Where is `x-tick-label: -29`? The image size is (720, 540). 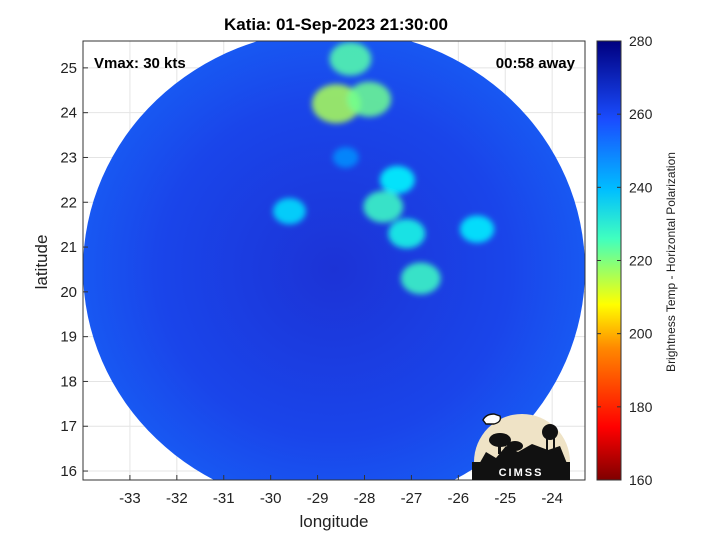
x-tick-label: -29 is located at coordinates (318, 498).